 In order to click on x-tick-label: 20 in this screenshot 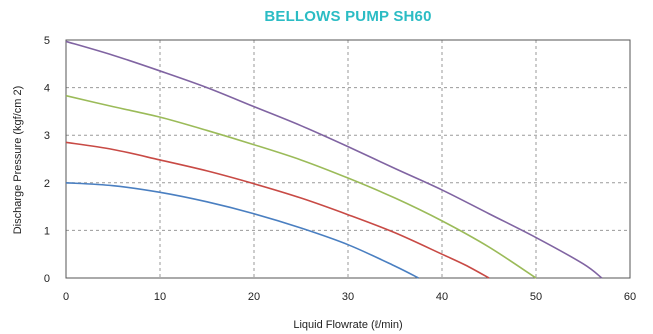, I will do `click(254, 297)`.